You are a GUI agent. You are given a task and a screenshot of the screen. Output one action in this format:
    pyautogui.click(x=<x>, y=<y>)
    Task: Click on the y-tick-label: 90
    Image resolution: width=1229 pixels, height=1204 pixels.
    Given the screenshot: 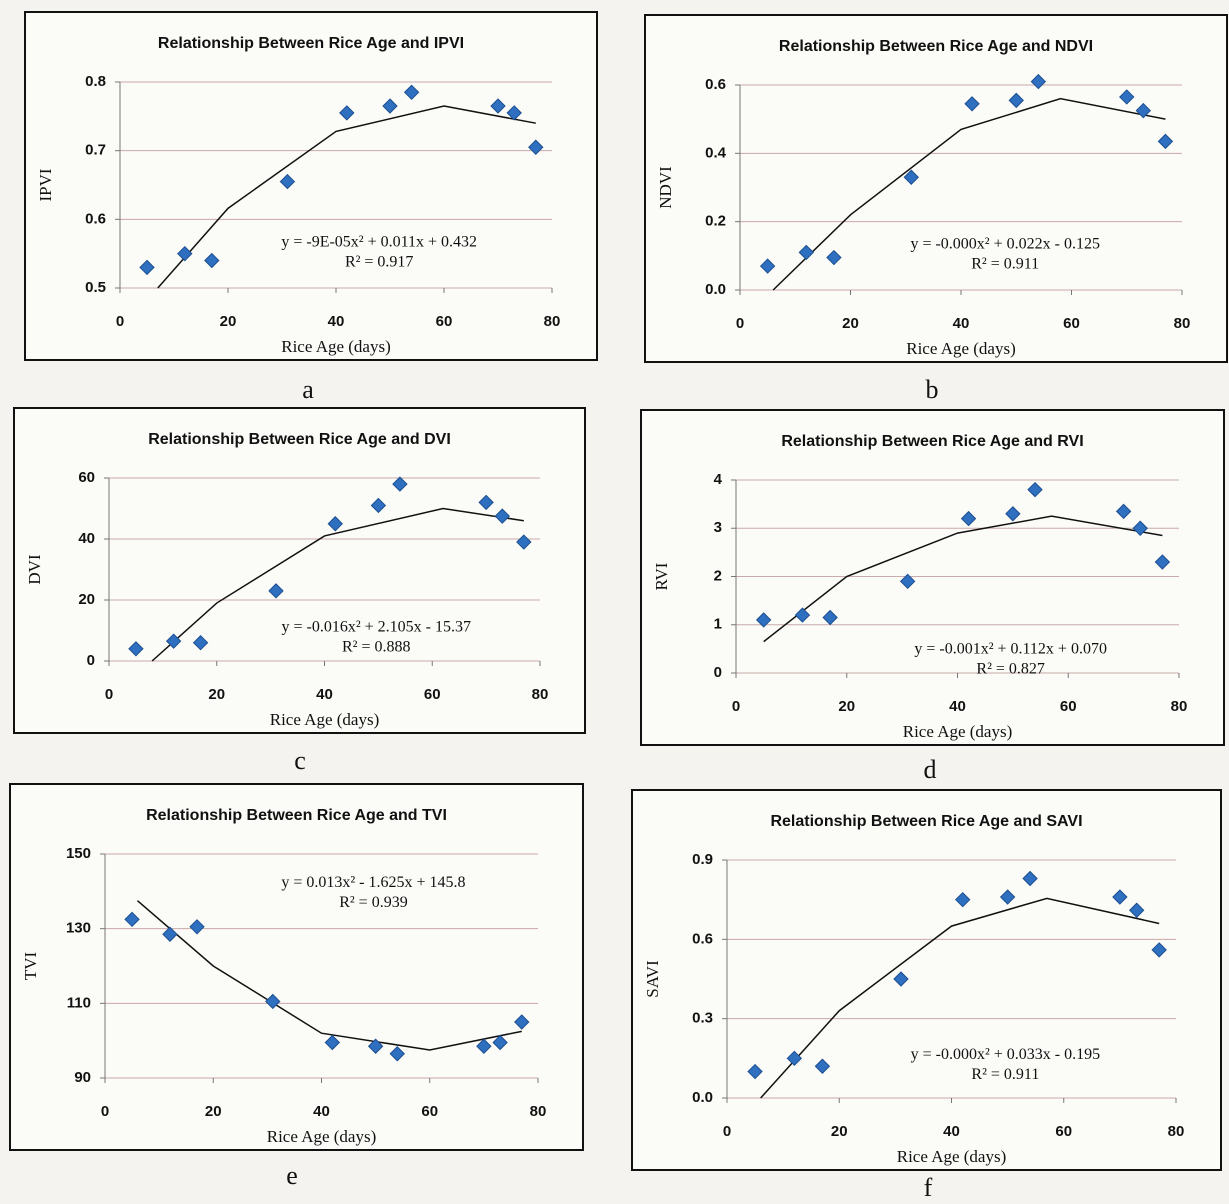 What is the action you would take?
    pyautogui.click(x=82, y=1077)
    